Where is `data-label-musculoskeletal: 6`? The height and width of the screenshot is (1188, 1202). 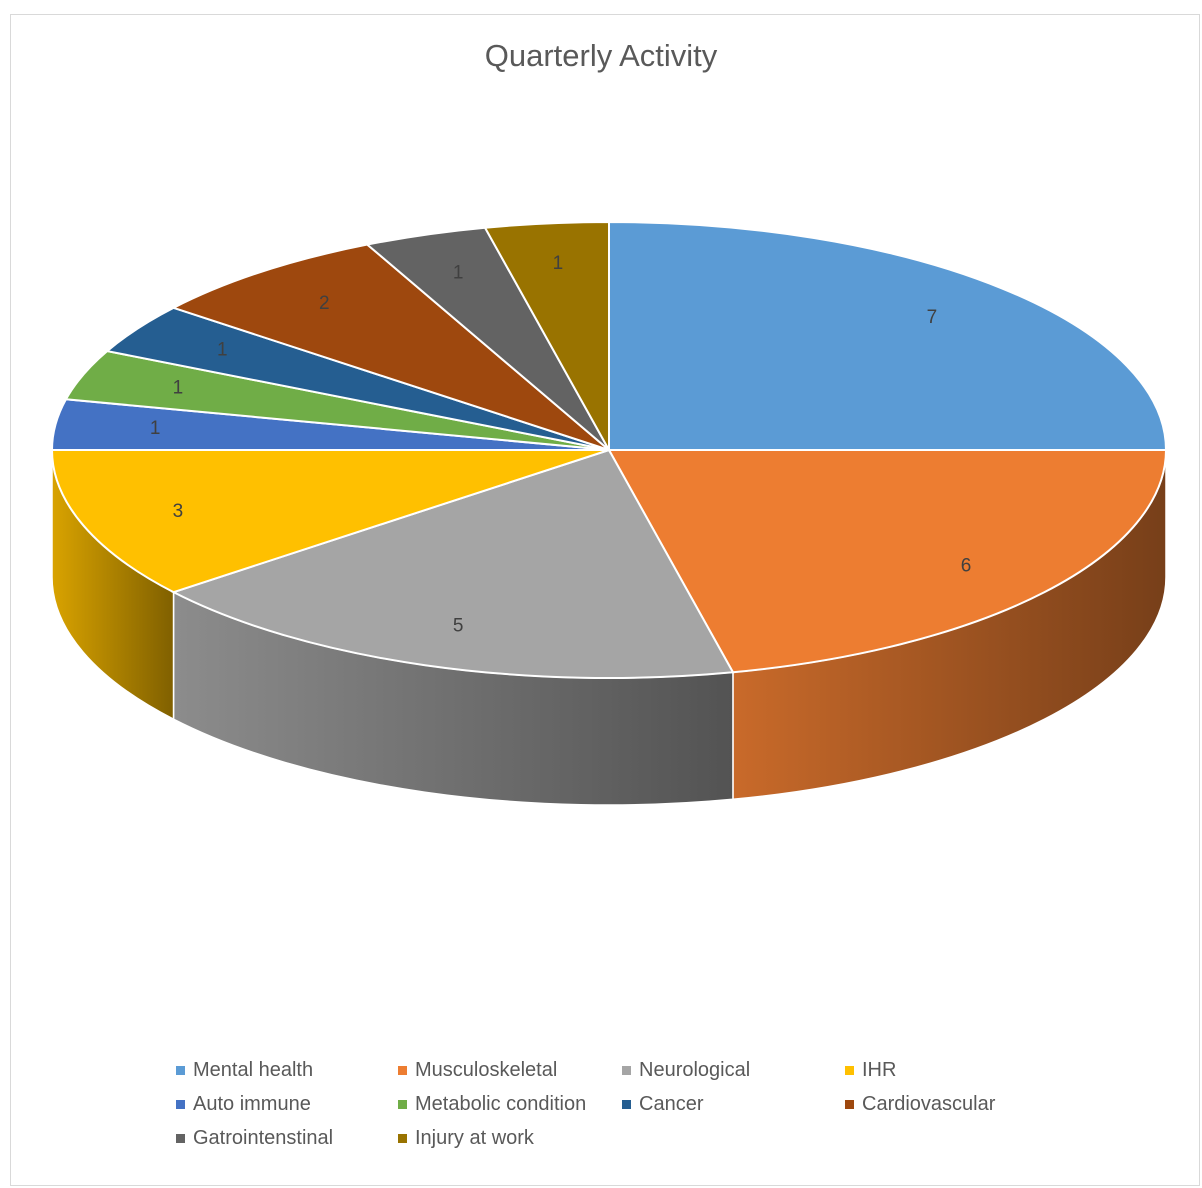 data-label-musculoskeletal: 6 is located at coordinates (966, 566).